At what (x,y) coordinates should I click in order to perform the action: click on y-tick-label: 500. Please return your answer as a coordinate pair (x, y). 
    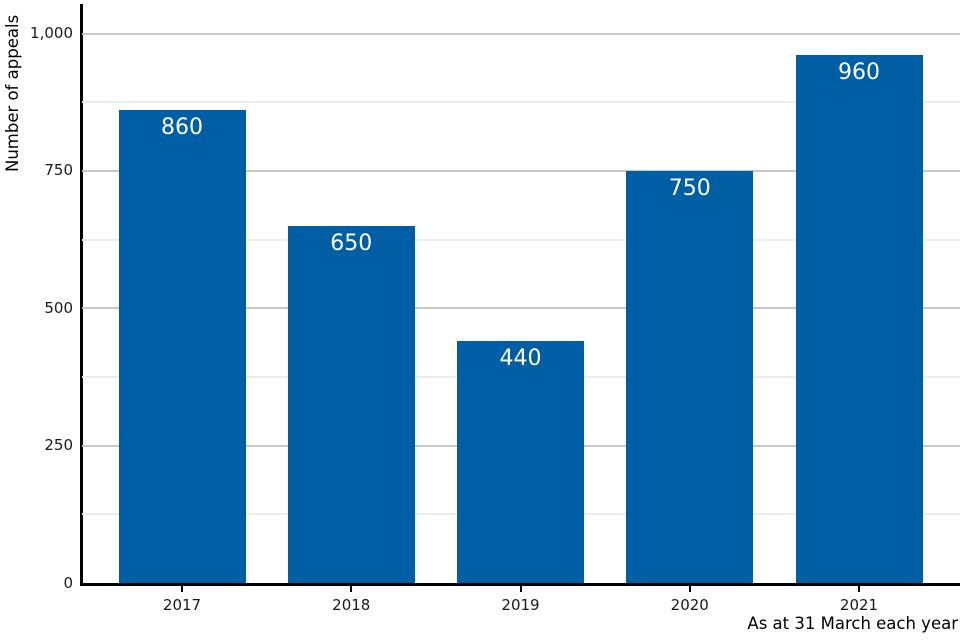
    Looking at the image, I should click on (58, 307).